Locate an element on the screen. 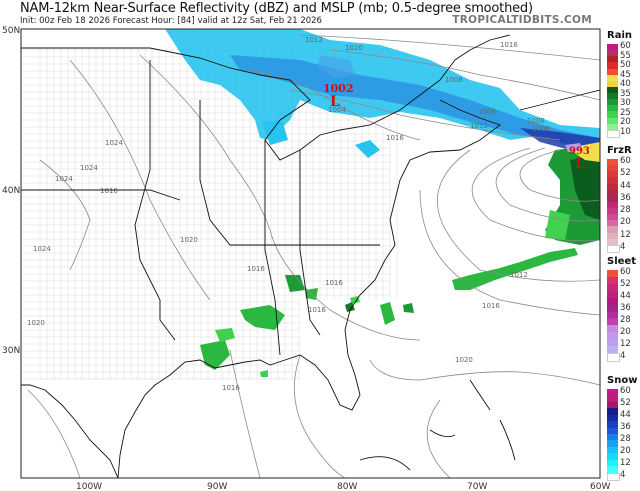  lon-label: 60W is located at coordinates (600, 486).